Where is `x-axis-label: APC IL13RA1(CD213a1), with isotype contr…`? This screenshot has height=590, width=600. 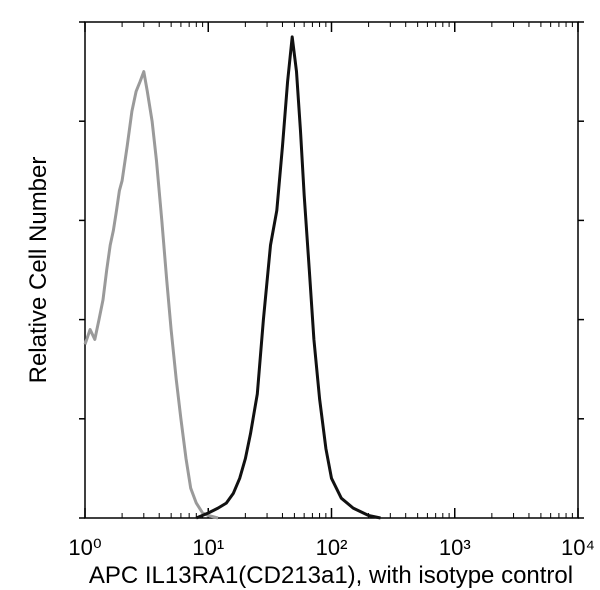 x-axis-label: APC IL13RA1(CD213a1), with isotype contr… is located at coordinates (331, 575).